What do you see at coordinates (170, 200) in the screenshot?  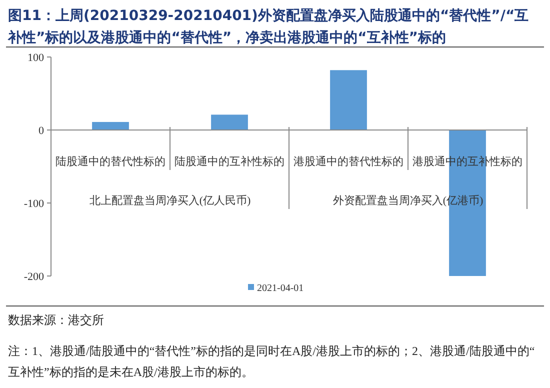 I see `annotation: 北上配置盘当周净买入(亿人民币)` at bounding box center [170, 200].